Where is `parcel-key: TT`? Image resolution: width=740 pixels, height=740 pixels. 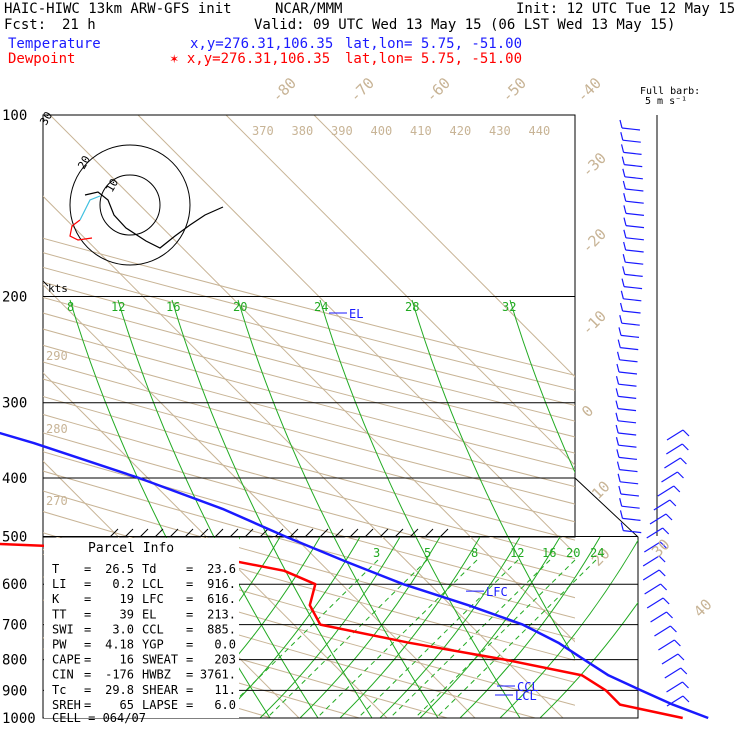 parcel-key: TT is located at coordinates (59, 614).